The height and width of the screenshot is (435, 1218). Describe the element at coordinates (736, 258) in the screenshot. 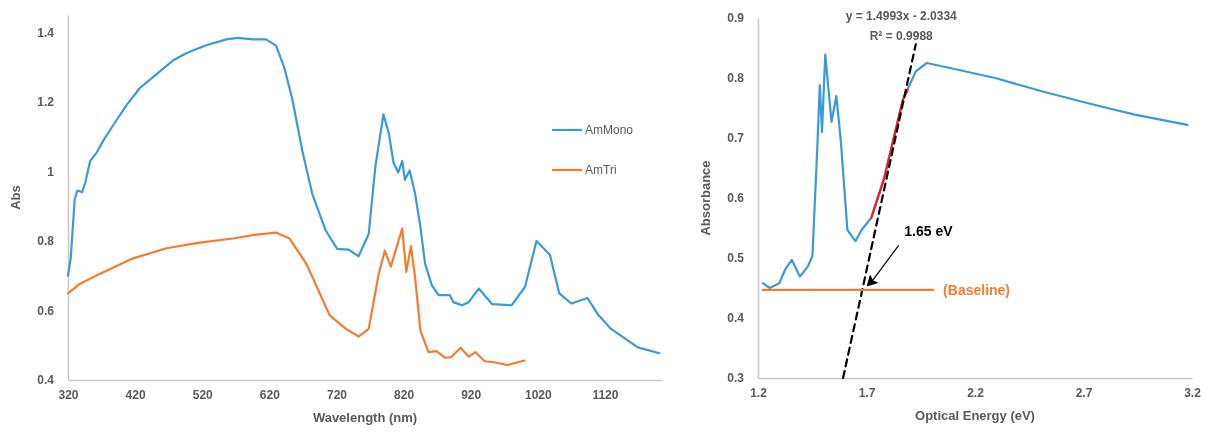

I see `y-tick-label: 0.5` at that location.